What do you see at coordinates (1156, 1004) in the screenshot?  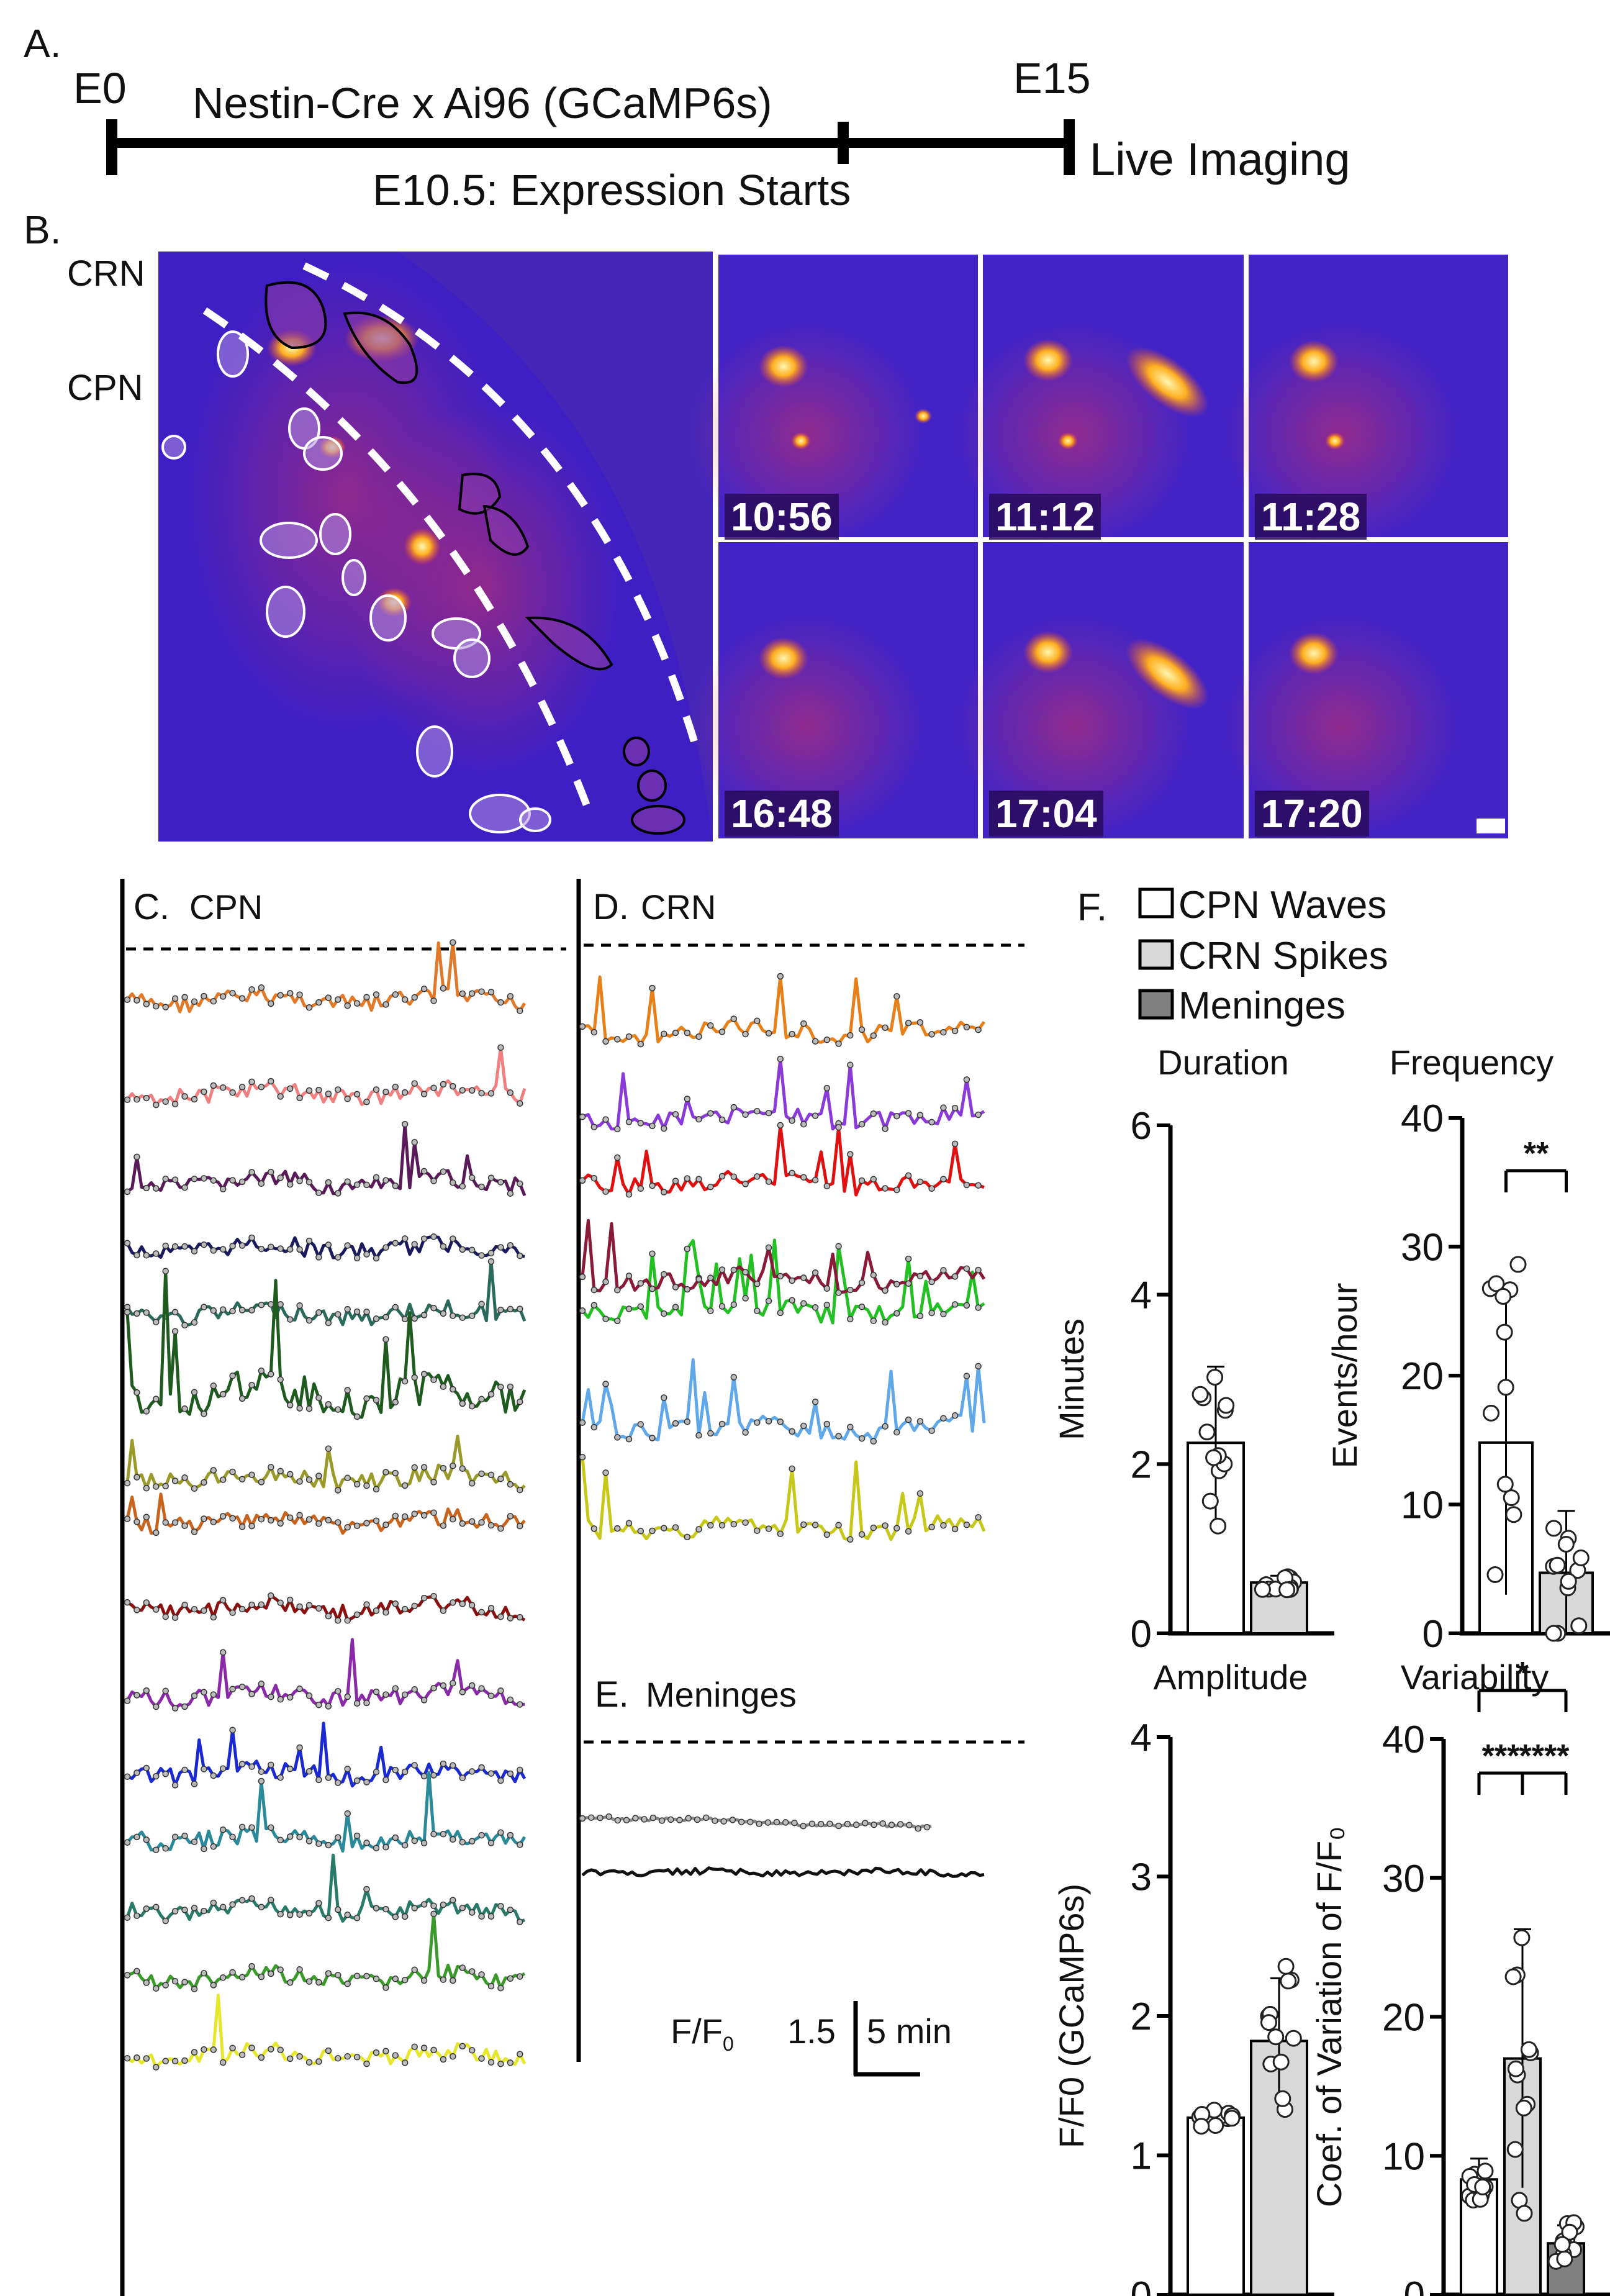 I see `legend-swatch-meninges` at bounding box center [1156, 1004].